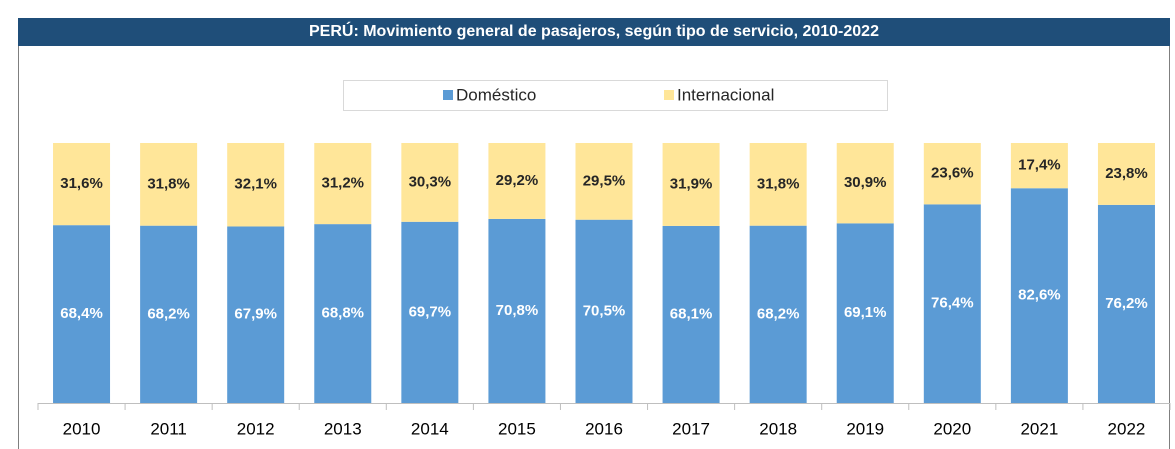 The image size is (1175, 449). I want to click on x-tick-label: 2013, so click(343, 428).